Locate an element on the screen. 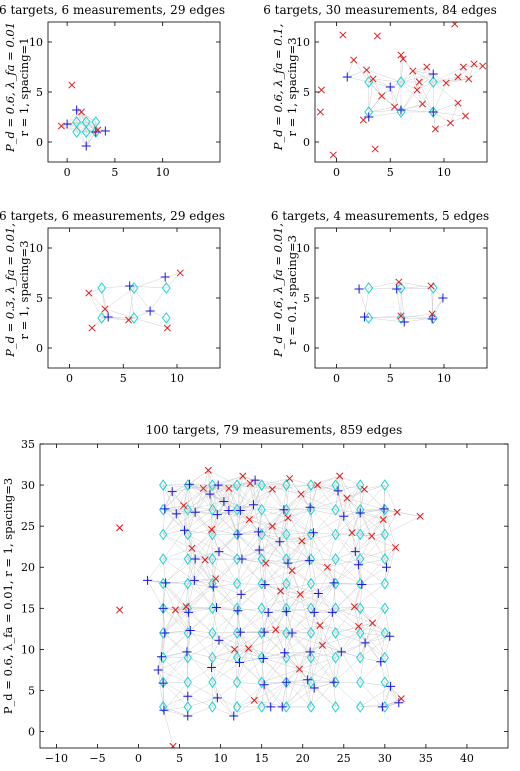  association-edges is located at coordinates (83, 128).